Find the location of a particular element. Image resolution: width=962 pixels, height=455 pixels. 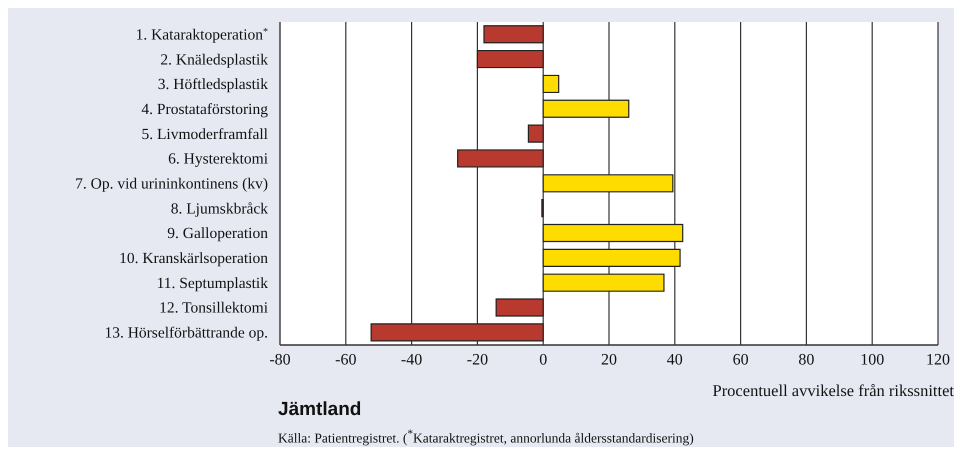

x-tick-label: 120 is located at coordinates (938, 359).